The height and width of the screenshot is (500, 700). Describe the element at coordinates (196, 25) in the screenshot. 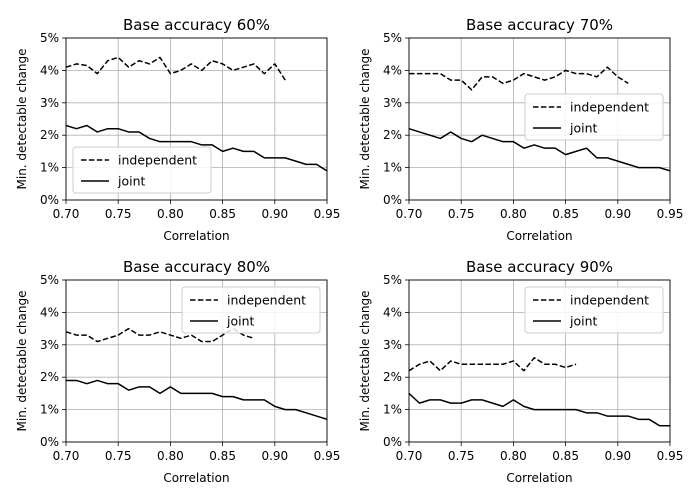

I see `chart-title: Base accuracy 60%` at that location.